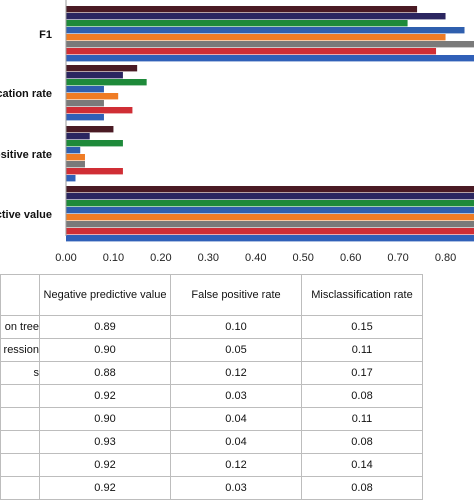 This screenshot has height=500, width=474. I want to click on table-cell: 0.14, so click(362, 465).